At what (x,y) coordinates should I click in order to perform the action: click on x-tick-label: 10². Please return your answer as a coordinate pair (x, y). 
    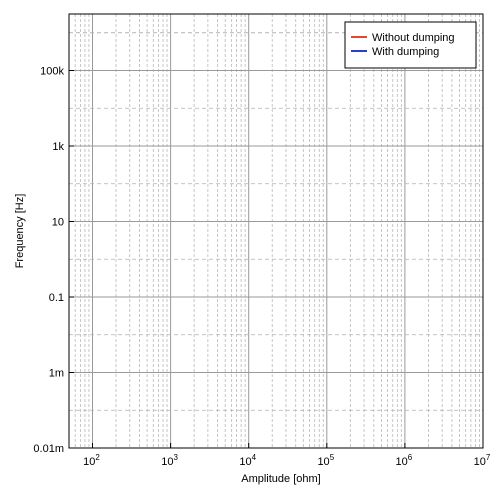
    Looking at the image, I should click on (91, 460).